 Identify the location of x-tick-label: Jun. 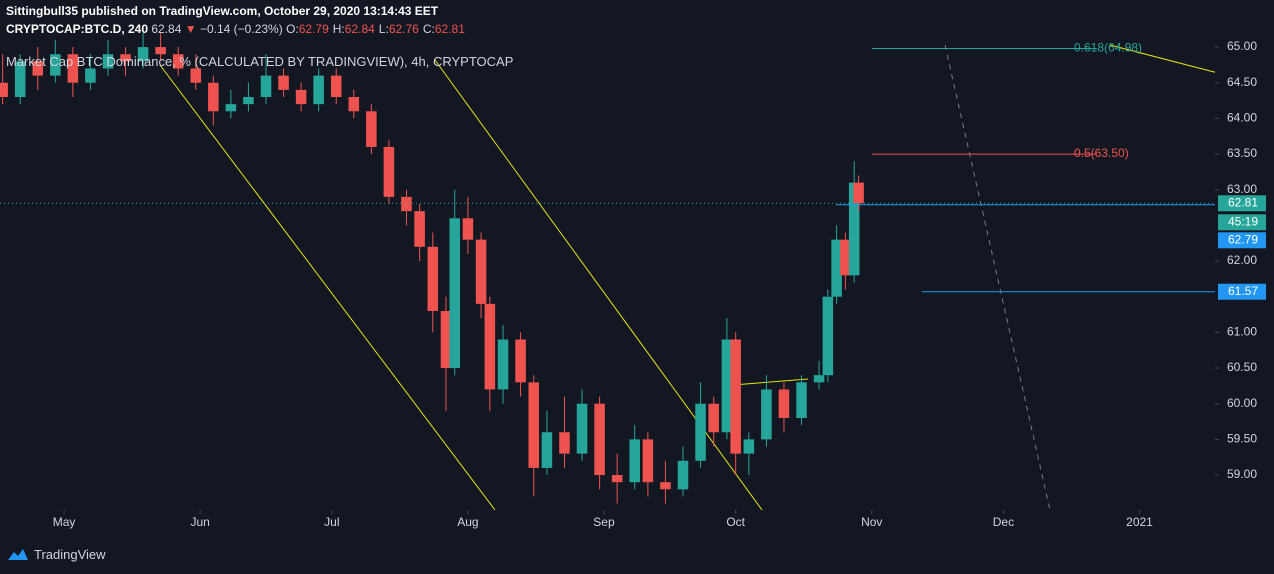
(199, 522).